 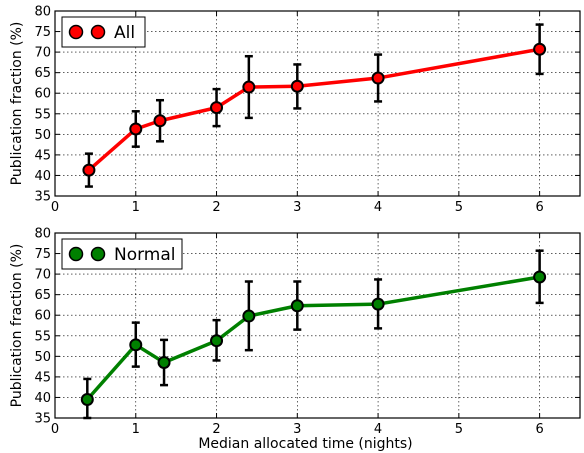 What do you see at coordinates (124, 33) in the screenshot?
I see `legend-label: All` at bounding box center [124, 33].